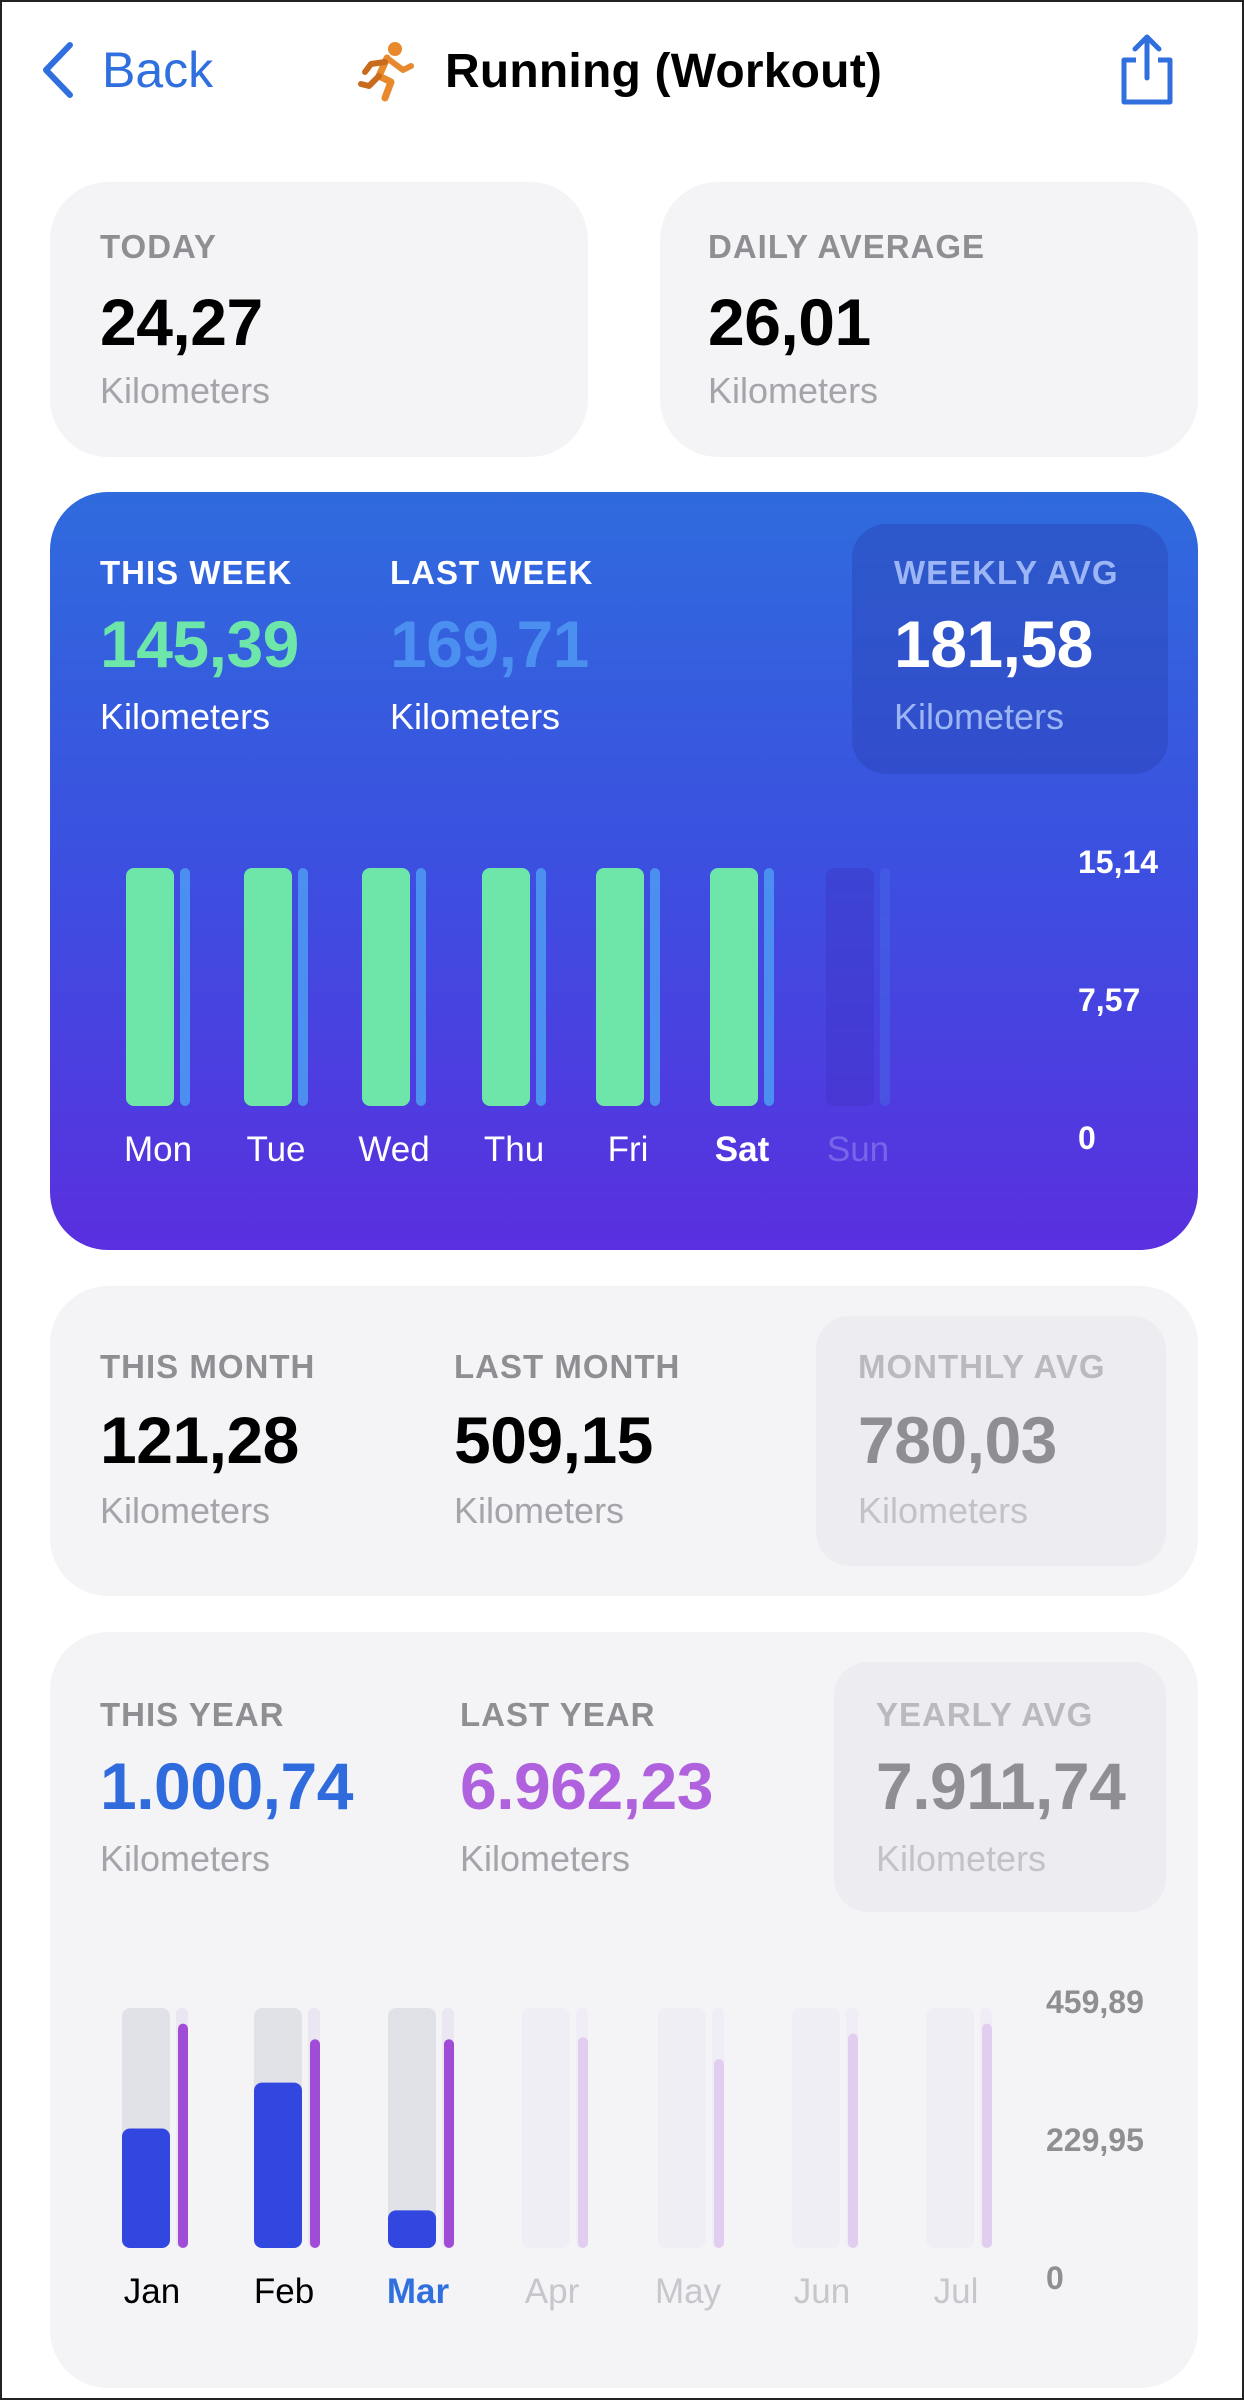  What do you see at coordinates (489, 644) in the screenshot?
I see `last-week-value: 169,71` at bounding box center [489, 644].